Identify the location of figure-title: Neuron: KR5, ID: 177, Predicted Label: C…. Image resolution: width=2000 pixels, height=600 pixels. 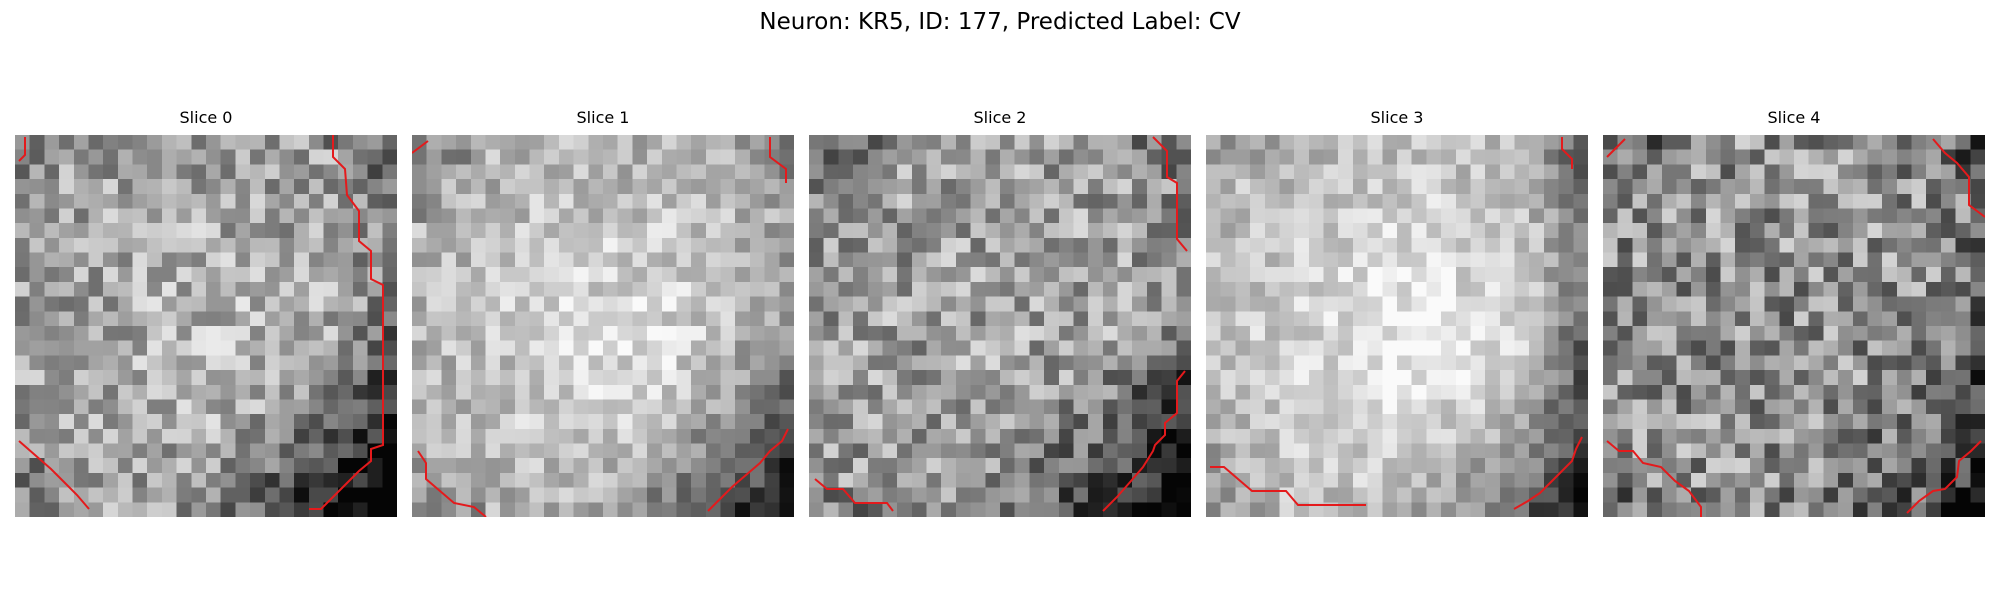
(1000, 22).